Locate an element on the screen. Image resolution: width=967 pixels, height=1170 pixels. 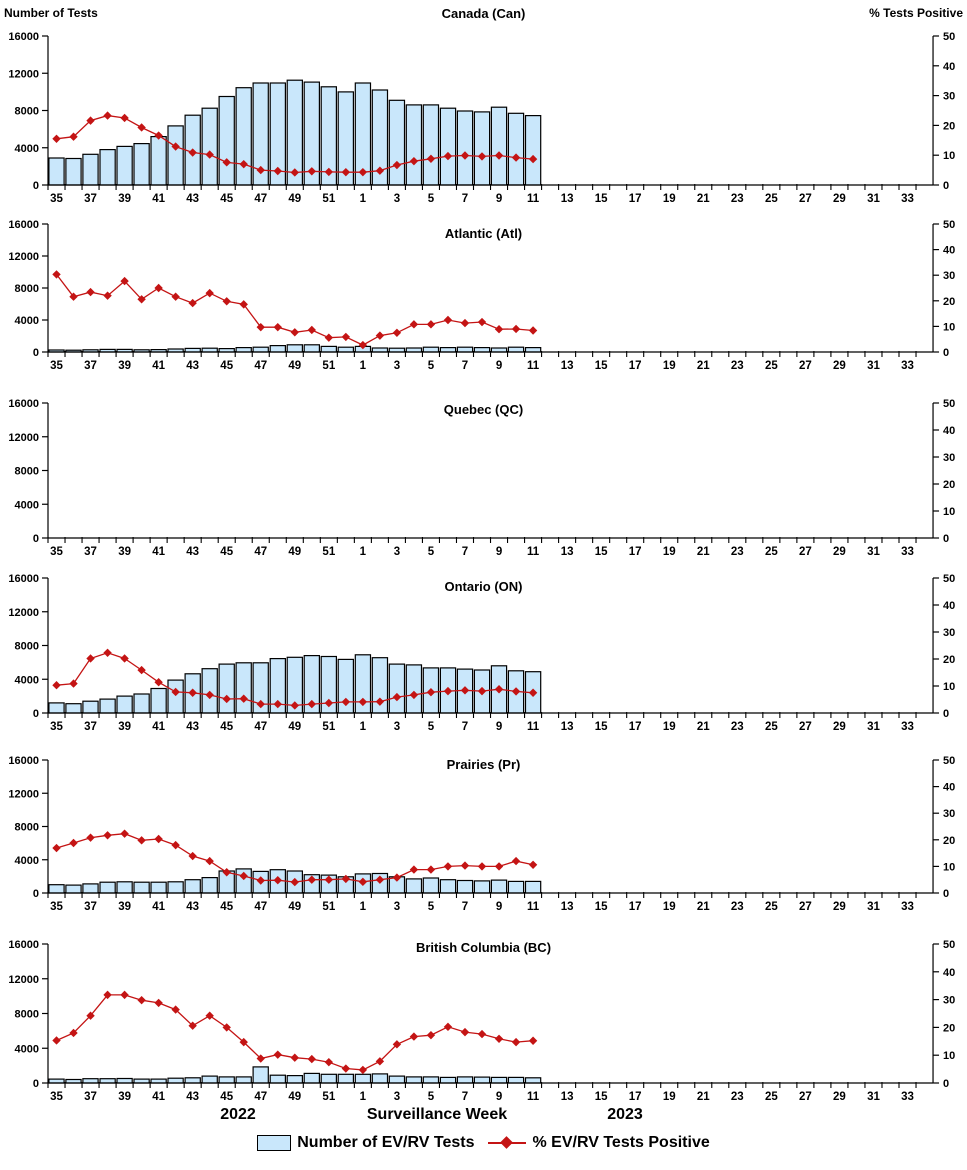
svg-text: 27 is located at coordinates (805, 199).